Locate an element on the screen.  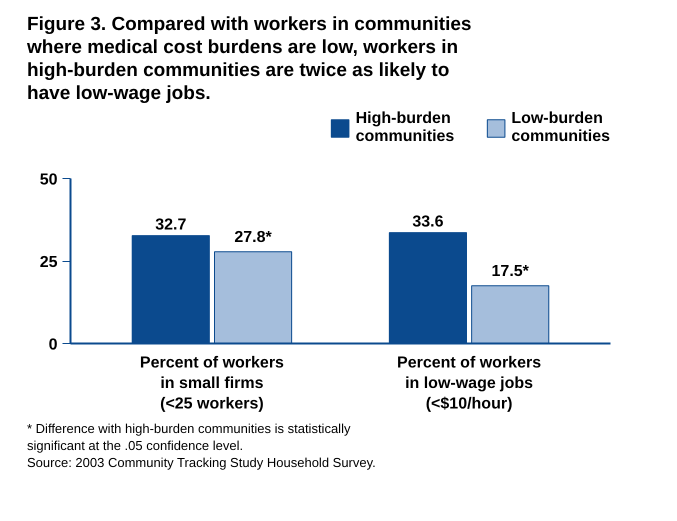
data-label: 32.7 is located at coordinates (170, 225).